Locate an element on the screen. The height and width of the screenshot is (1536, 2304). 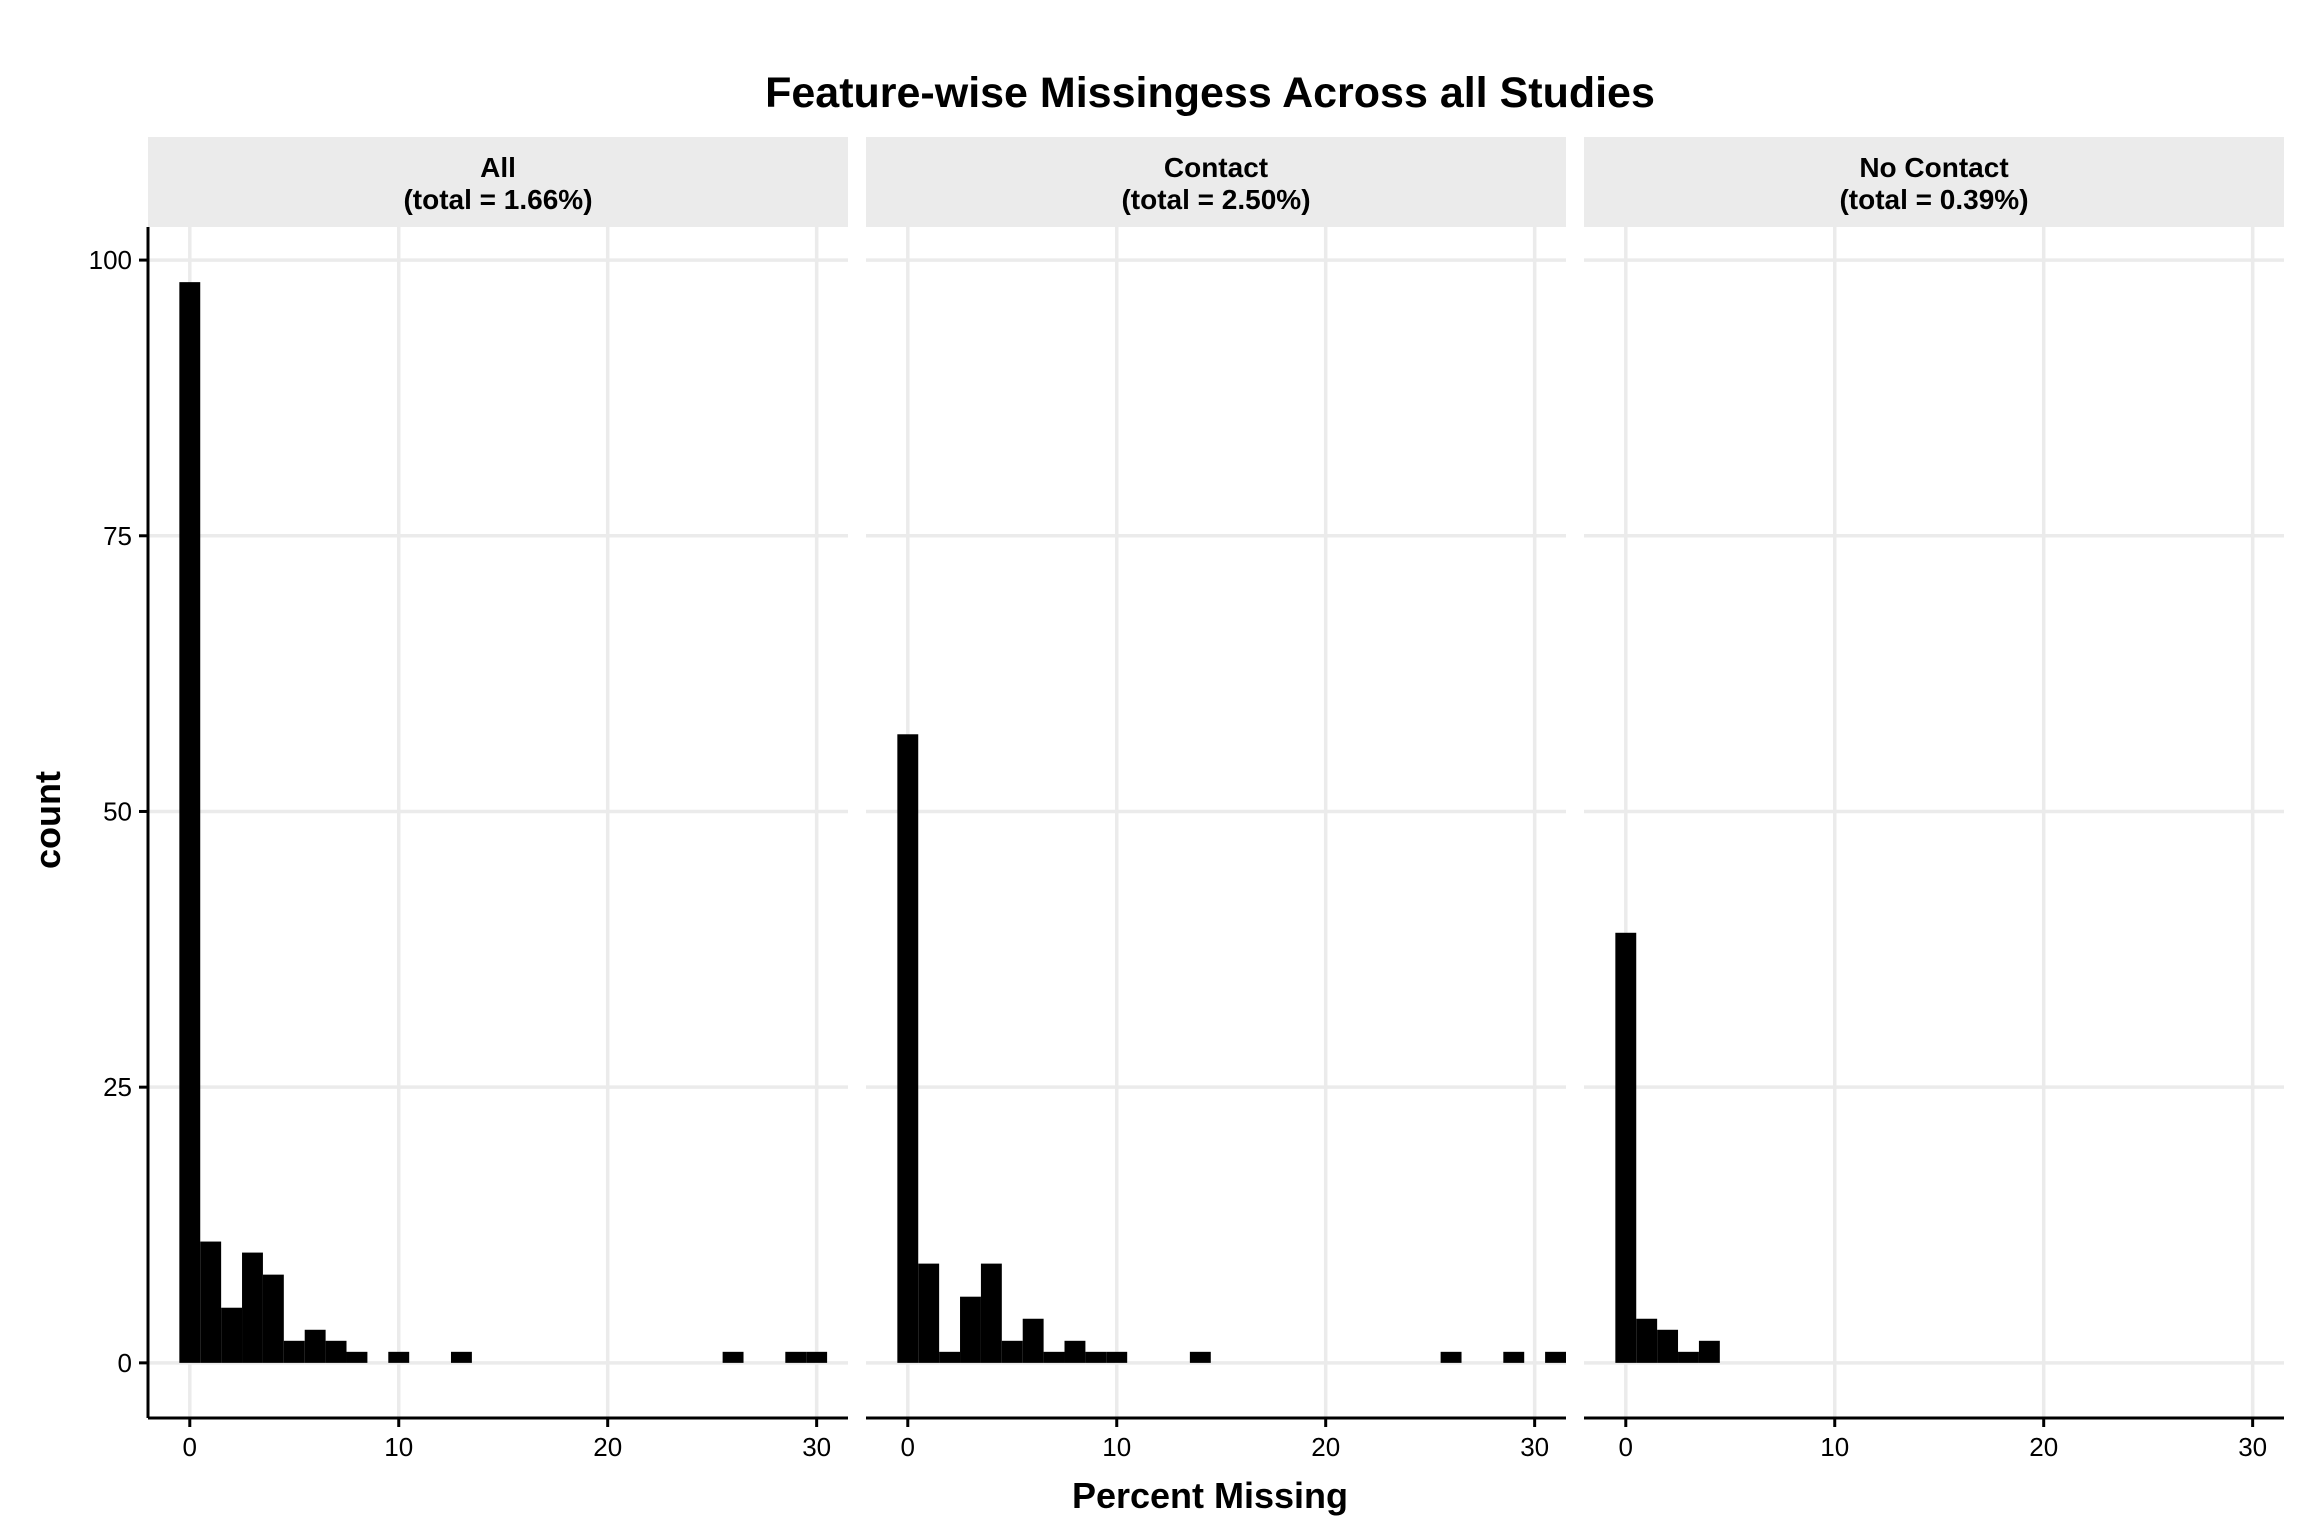
y-tick-label: 0 is located at coordinates (125, 1363).